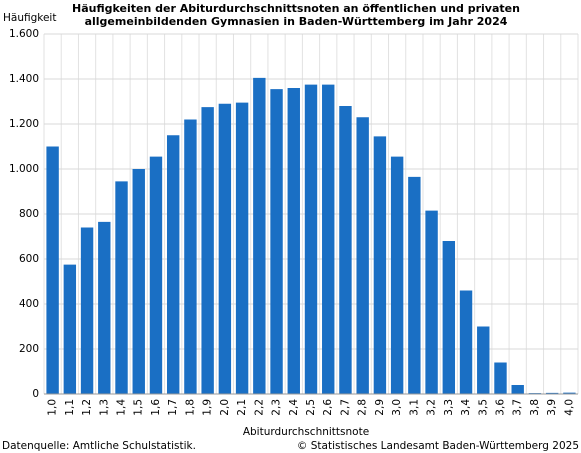 The height and width of the screenshot is (453, 581). I want to click on x-tick-label: 1,8, so click(190, 407).